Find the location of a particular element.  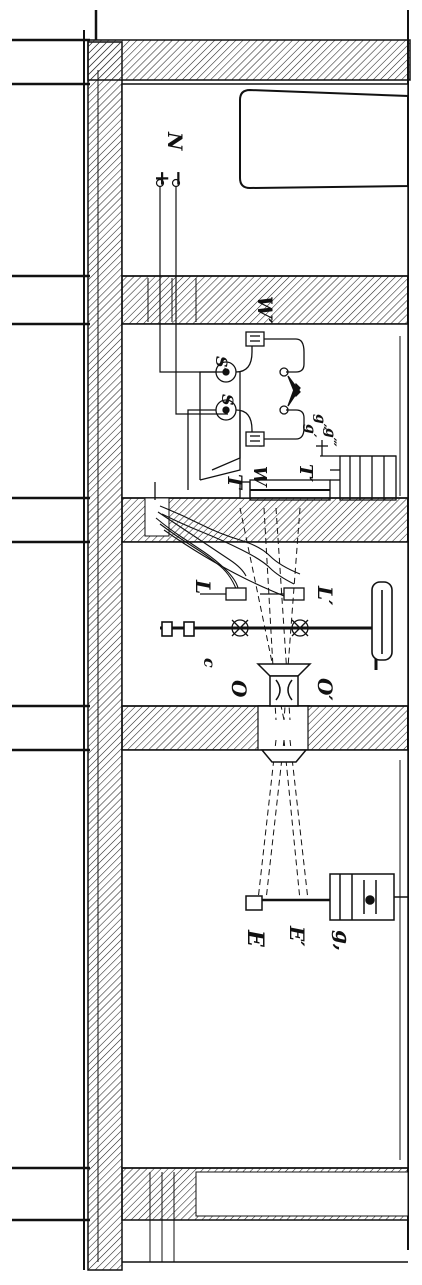

label-S: S is located at coordinates (227, 400).